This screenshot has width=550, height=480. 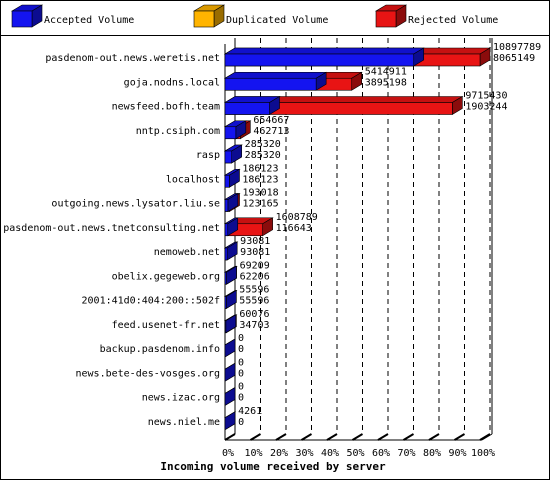 I want to click on accepted-label: 62206, so click(x=255, y=276).